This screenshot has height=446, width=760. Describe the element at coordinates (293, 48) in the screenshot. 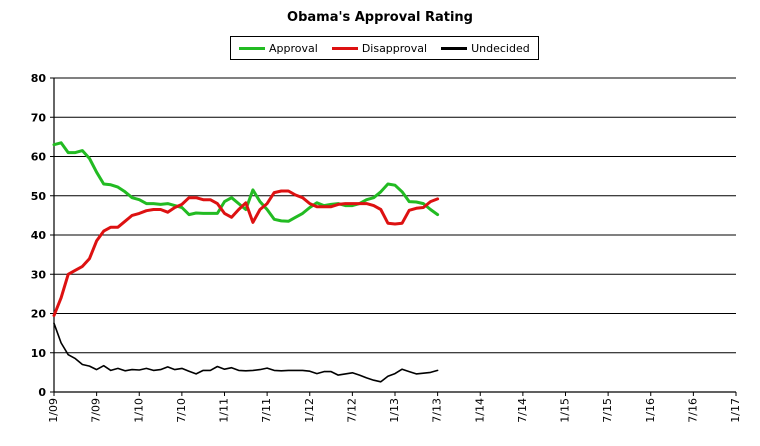

I see `legend-label-approval: Approval` at that location.